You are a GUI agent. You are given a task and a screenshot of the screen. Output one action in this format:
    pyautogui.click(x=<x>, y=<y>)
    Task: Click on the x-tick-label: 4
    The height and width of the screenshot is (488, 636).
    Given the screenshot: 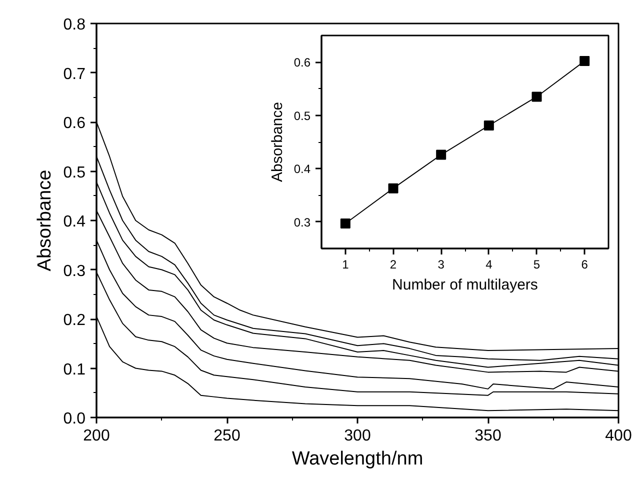 What is the action you would take?
    pyautogui.click(x=489, y=265)
    